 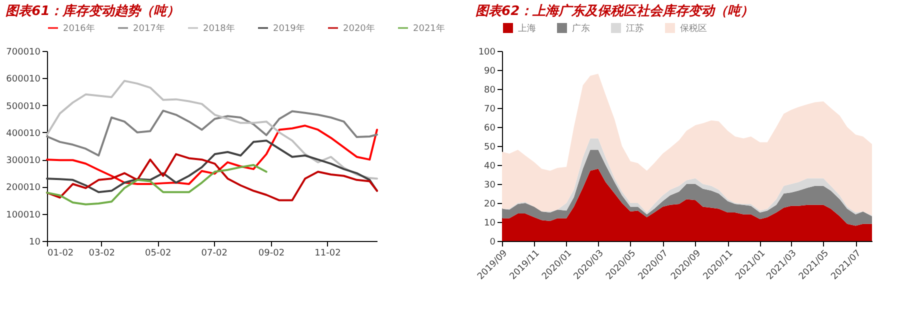 What do you see at coordinates (490, 91) in the screenshot?
I see `y-tick-label: 80` at bounding box center [490, 91].